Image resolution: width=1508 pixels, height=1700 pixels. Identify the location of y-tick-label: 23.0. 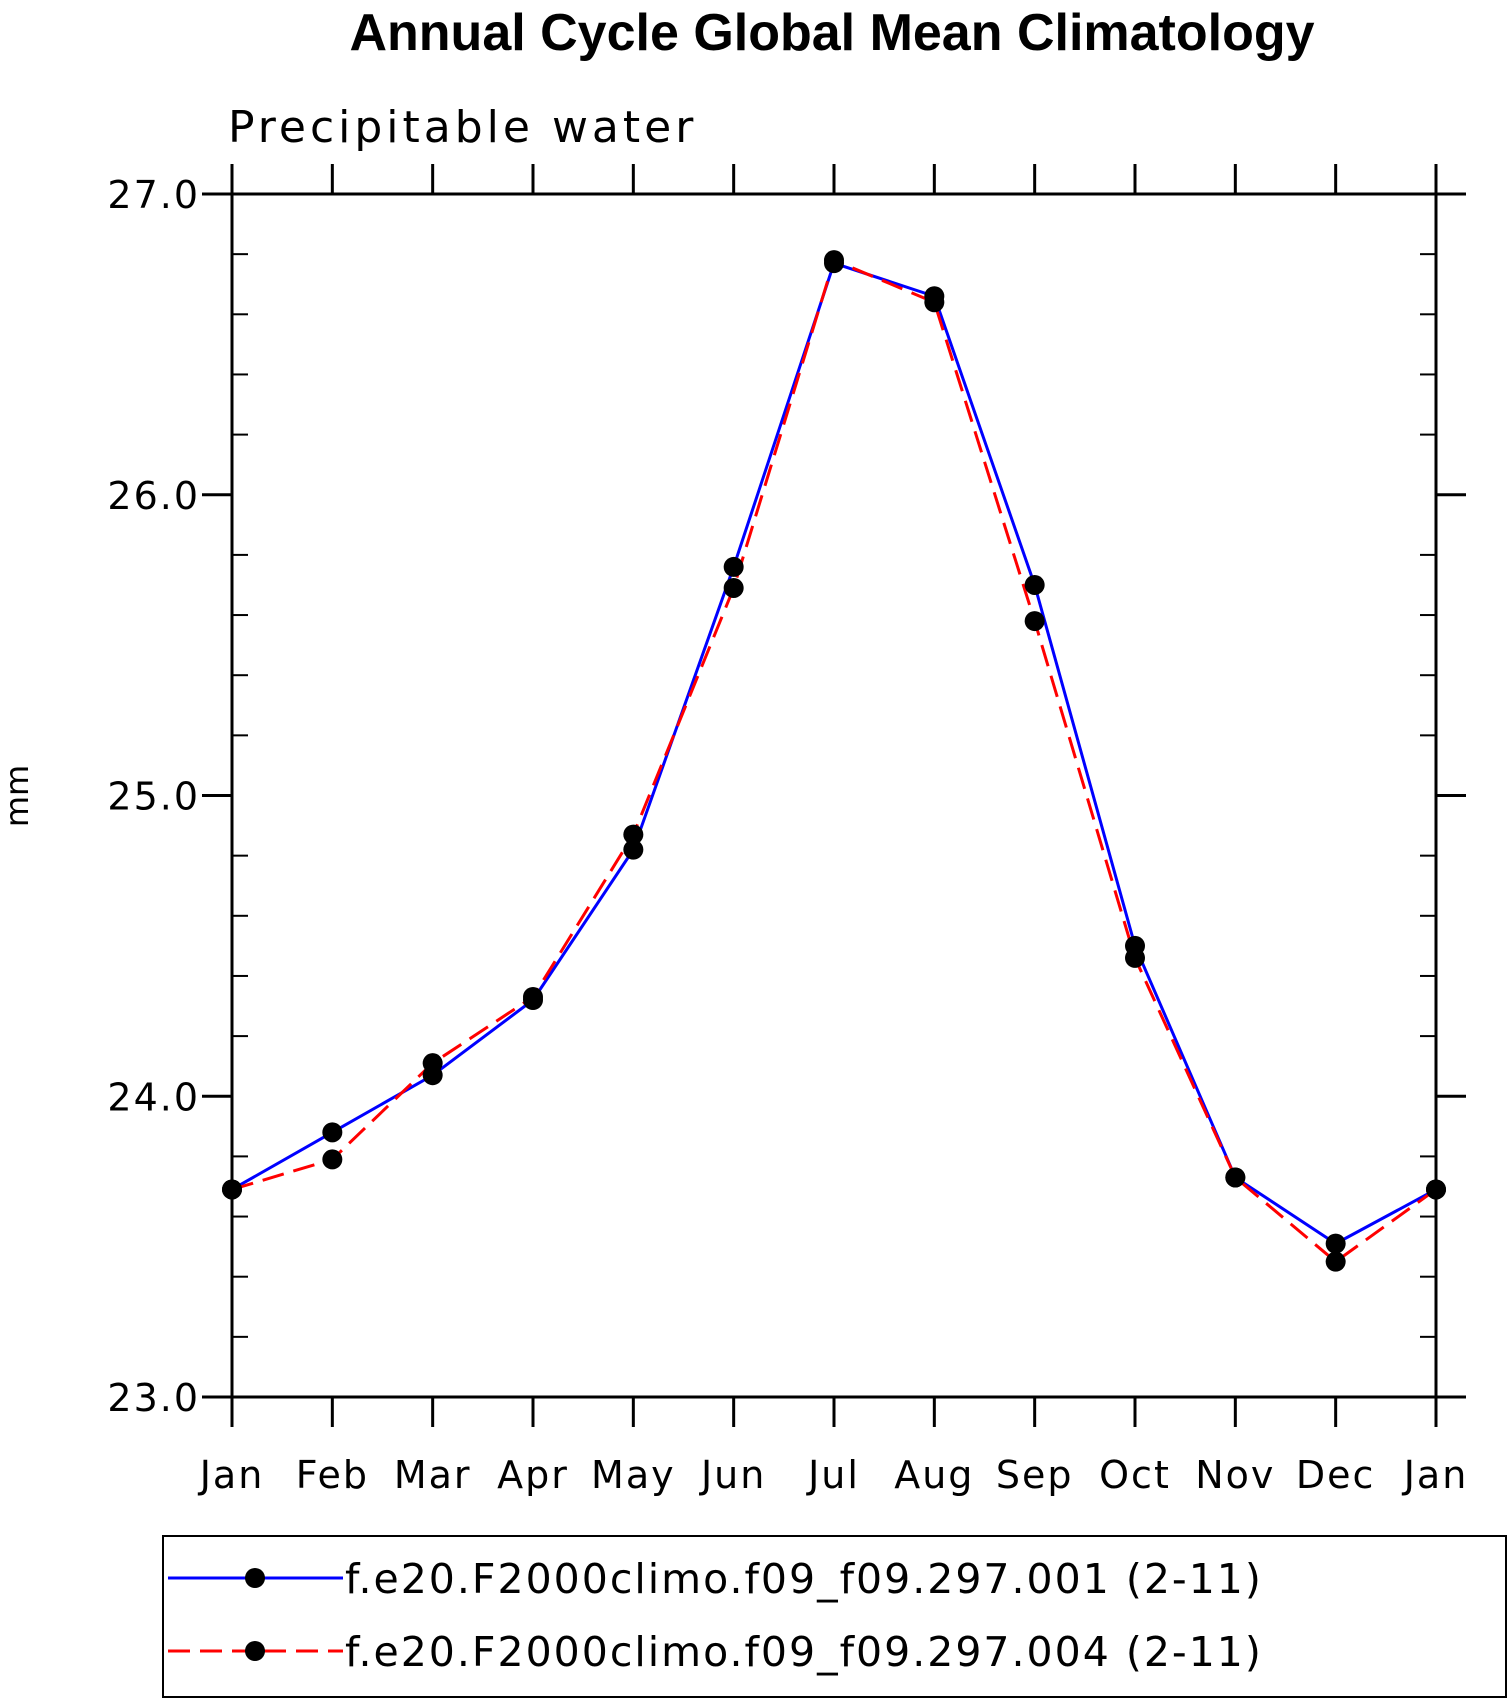
(153, 1398).